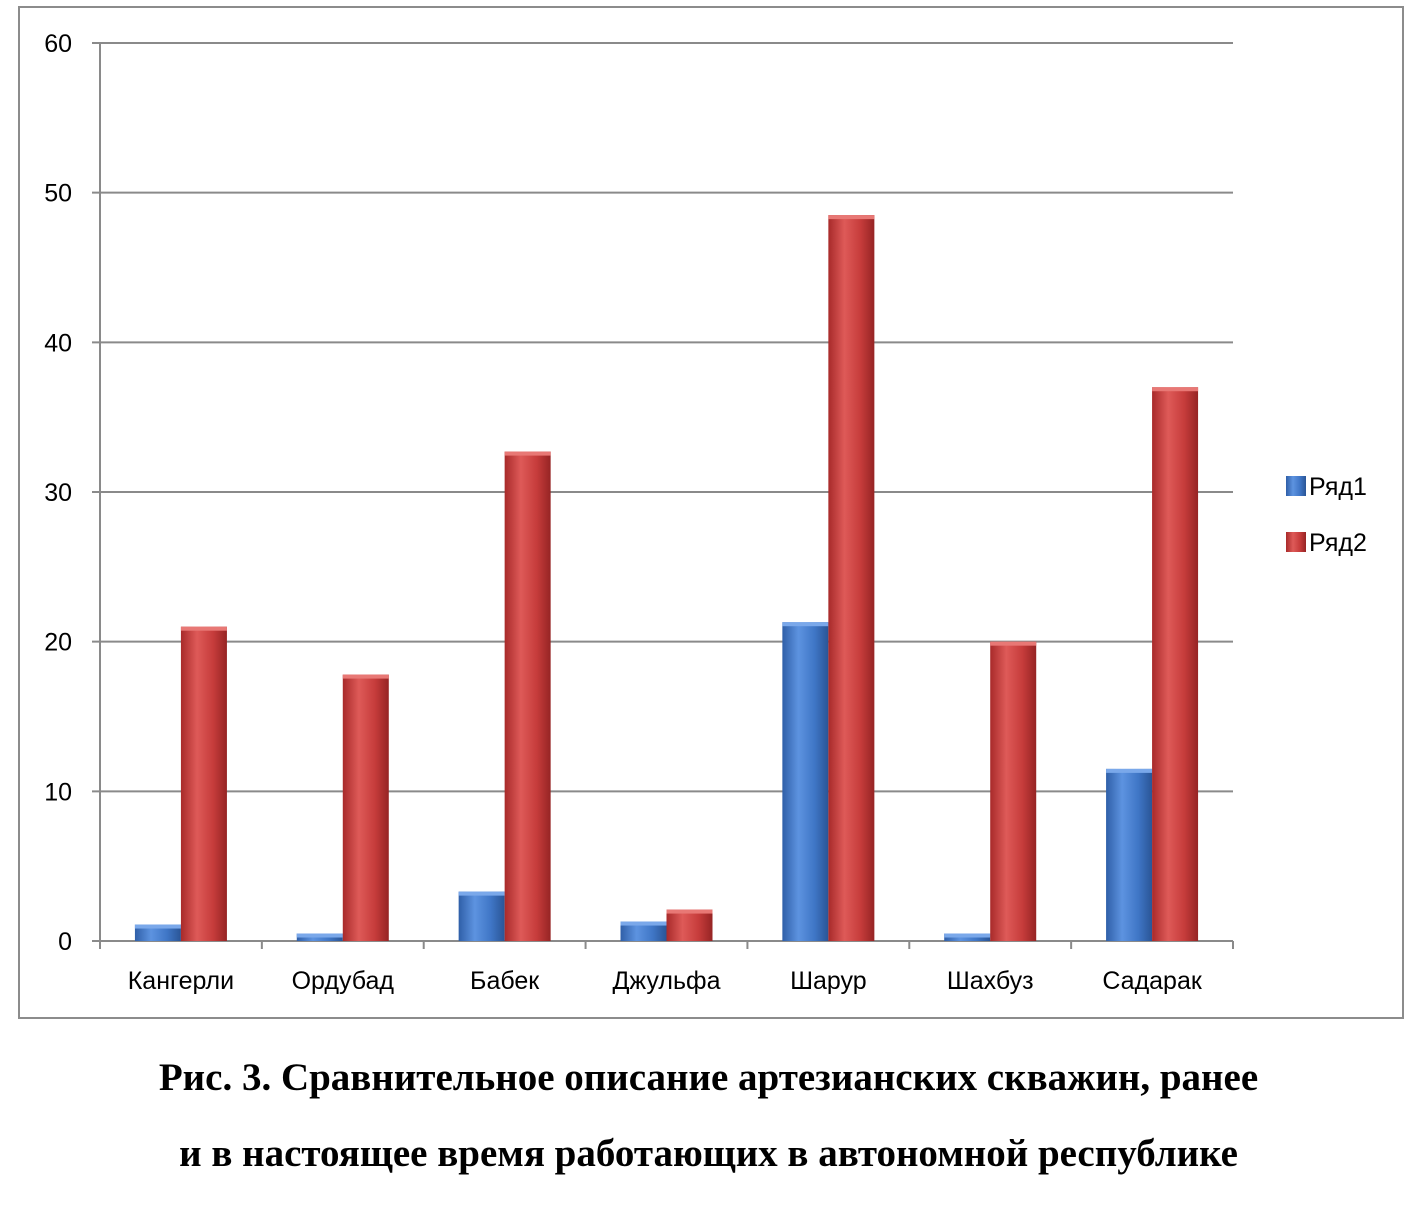 The height and width of the screenshot is (1216, 1417). What do you see at coordinates (990, 981) in the screenshot?
I see `x-tick-label-Шахбуз: Шахбуз` at bounding box center [990, 981].